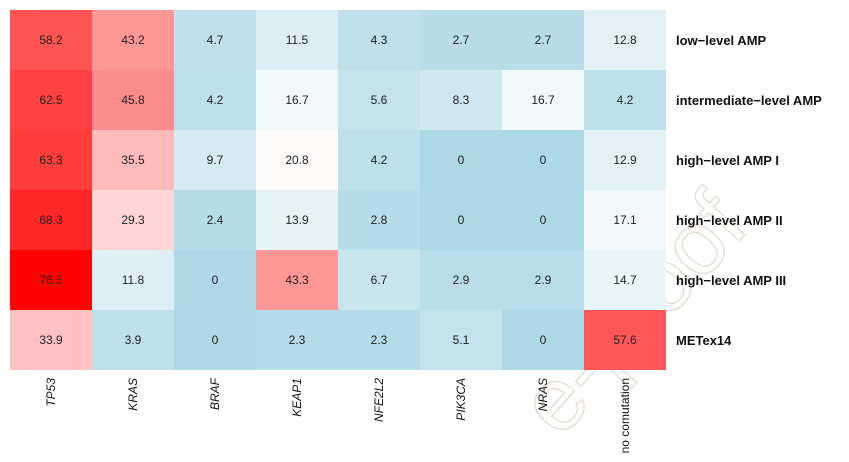  I want to click on row-label-metex14: METex14, so click(704, 340).